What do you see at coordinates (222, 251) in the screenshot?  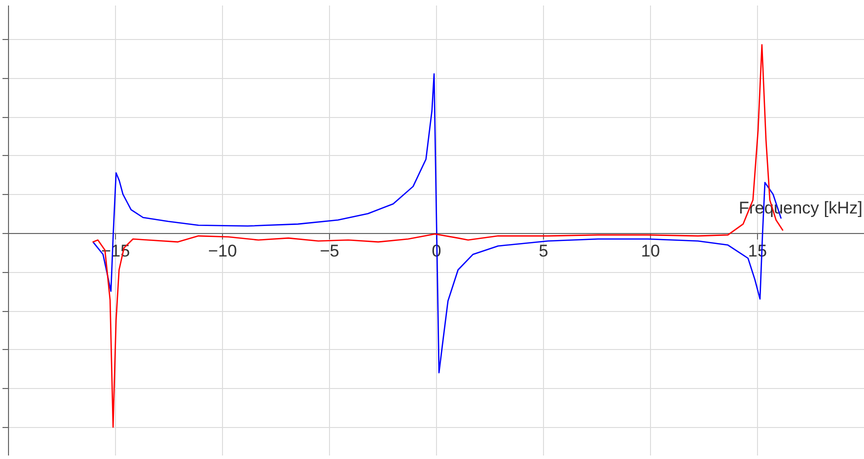 I see `x-tick-label: −10` at bounding box center [222, 251].